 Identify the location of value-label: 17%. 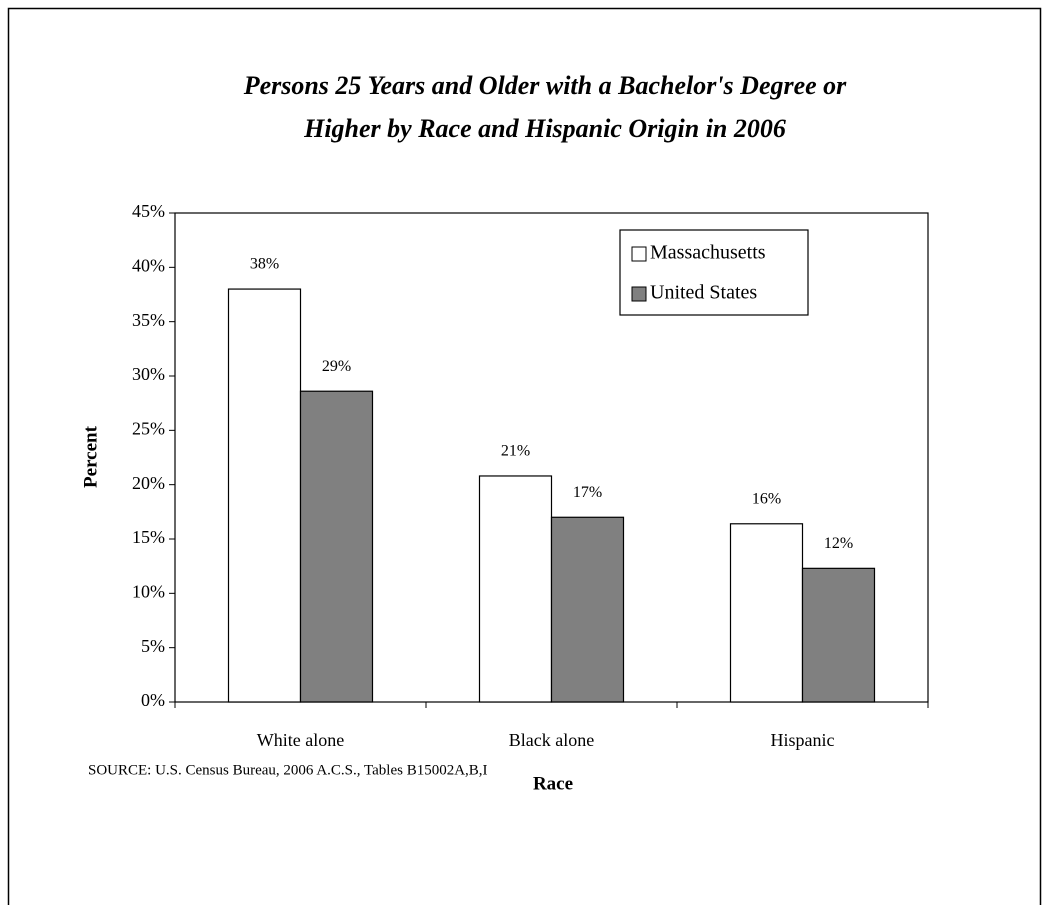
(587, 492).